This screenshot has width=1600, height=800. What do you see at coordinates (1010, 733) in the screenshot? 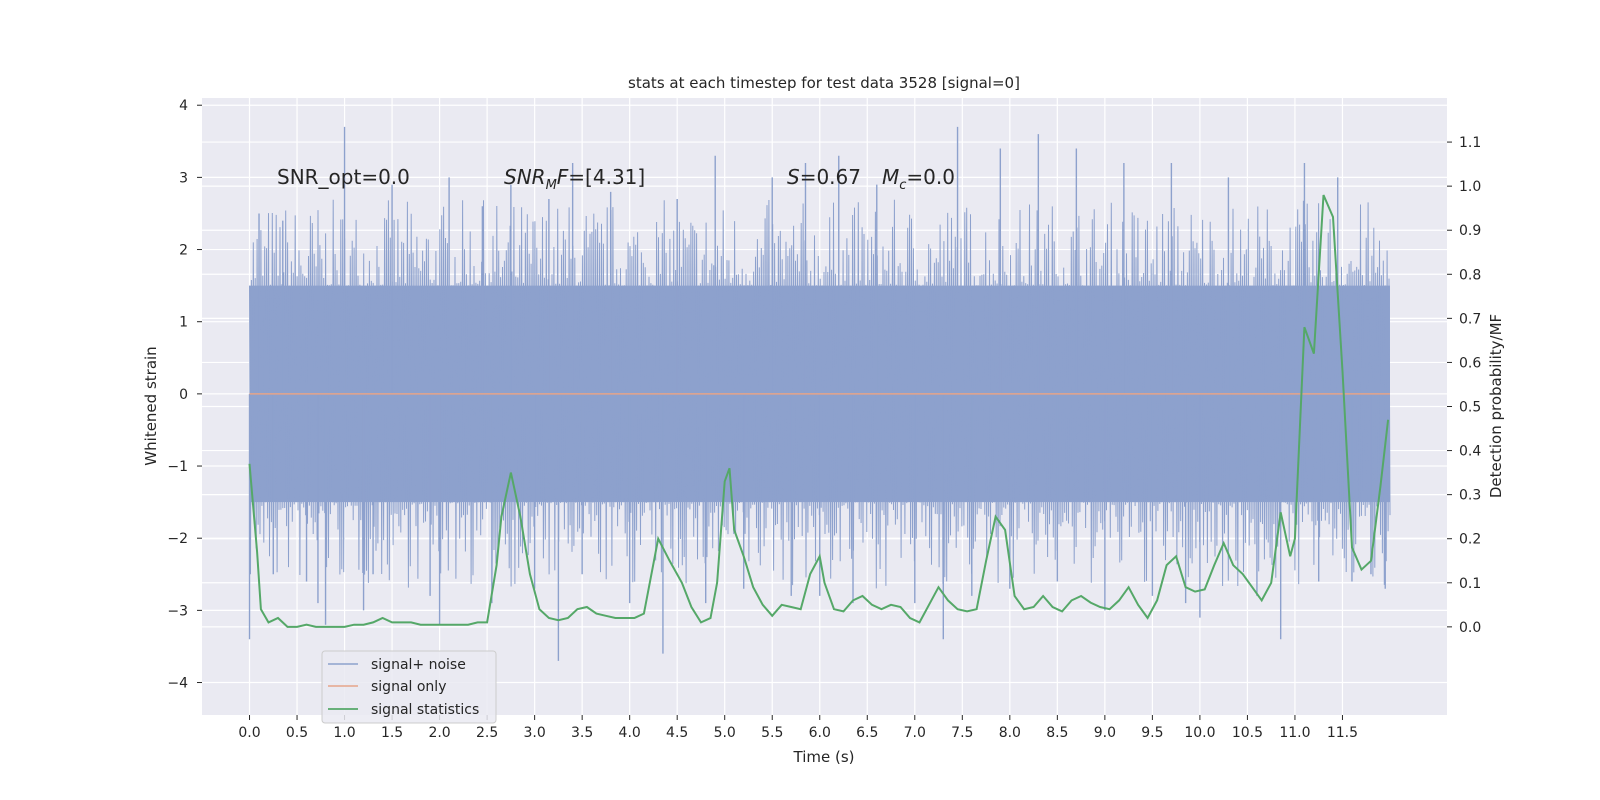
I see `x-tick-label: 8.0` at bounding box center [1010, 733].